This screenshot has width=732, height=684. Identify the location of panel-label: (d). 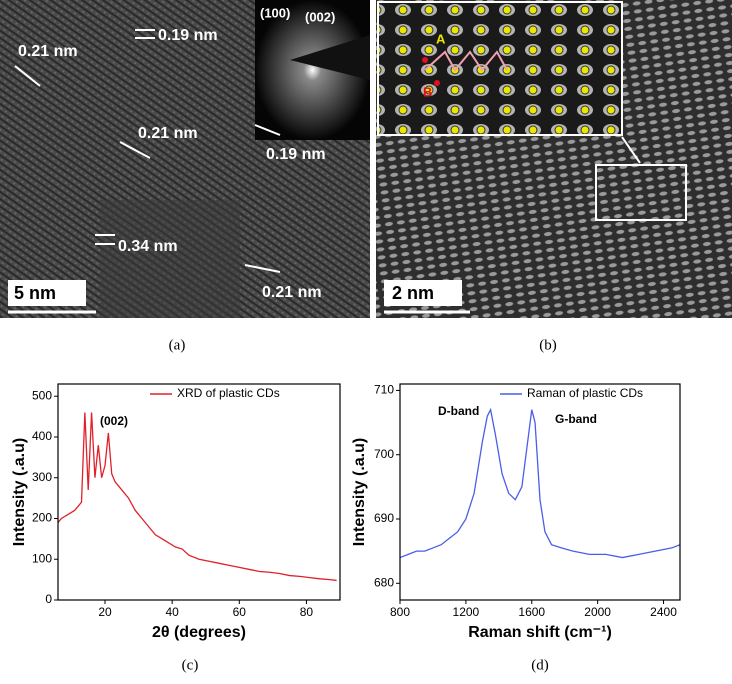
(540, 665).